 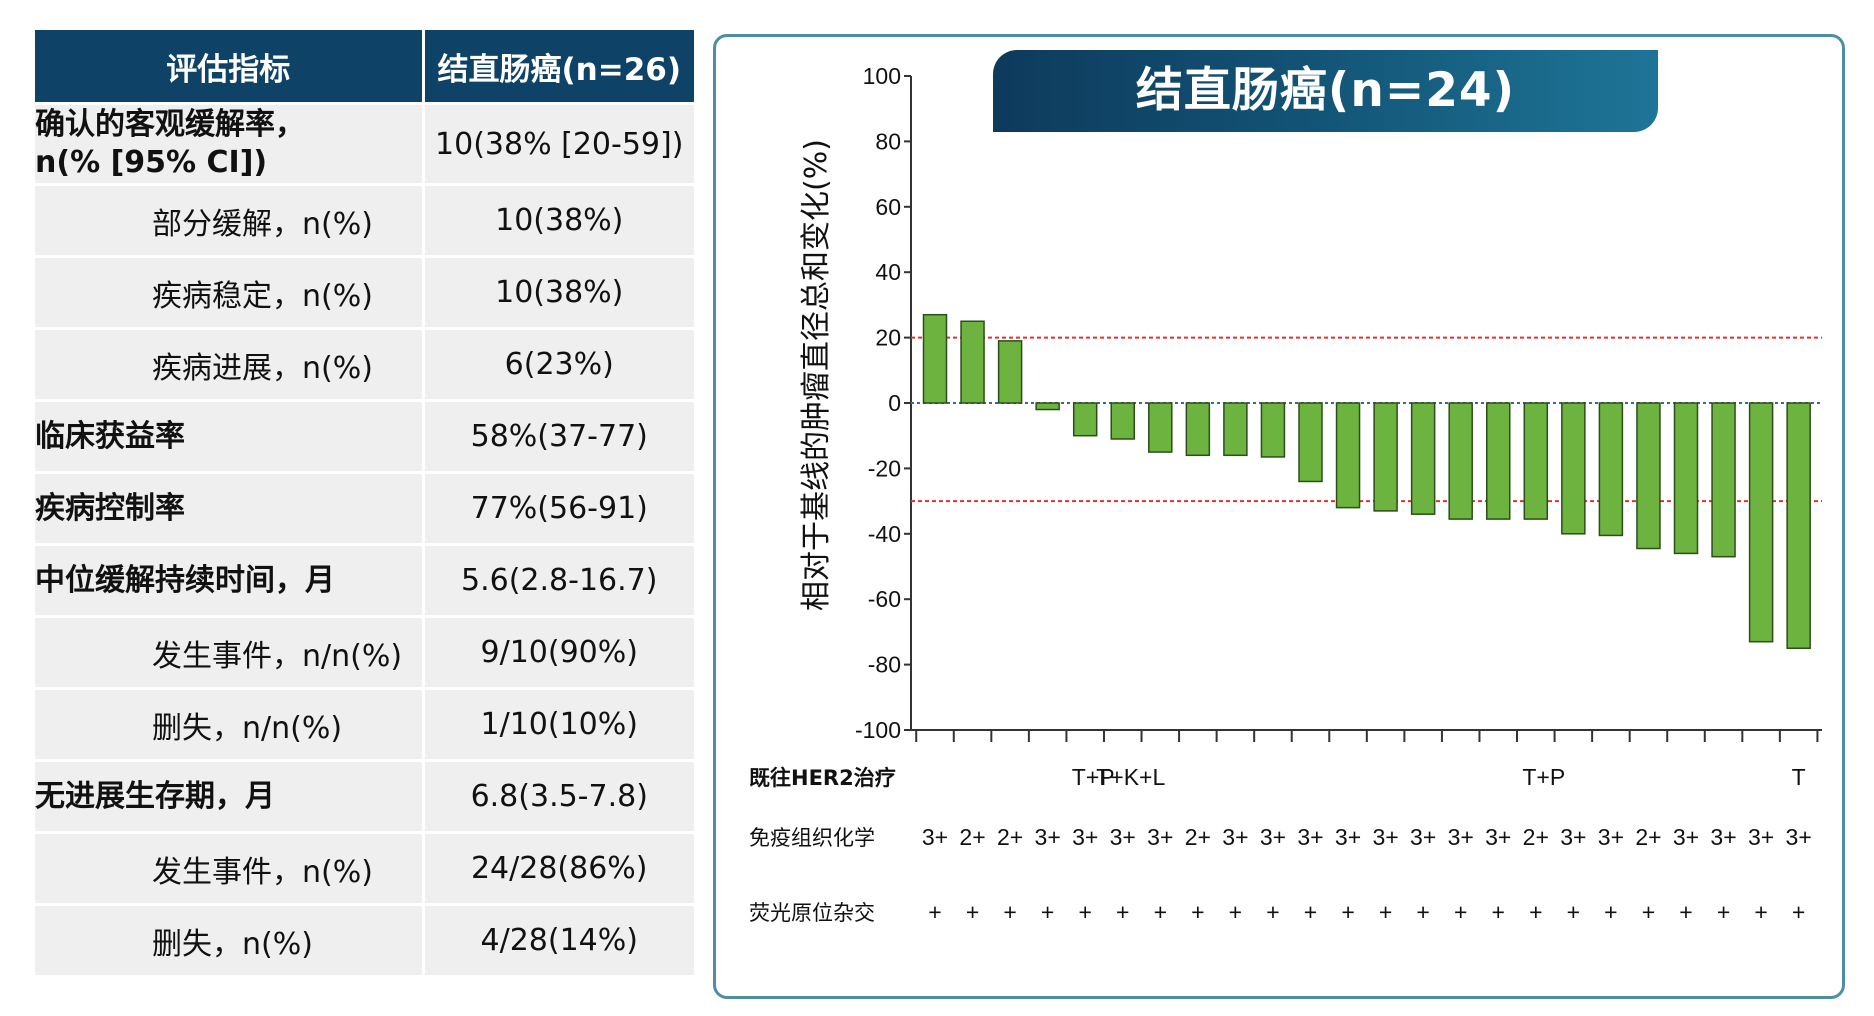 I want to click on row-label: 临床获益率, so click(x=230, y=436).